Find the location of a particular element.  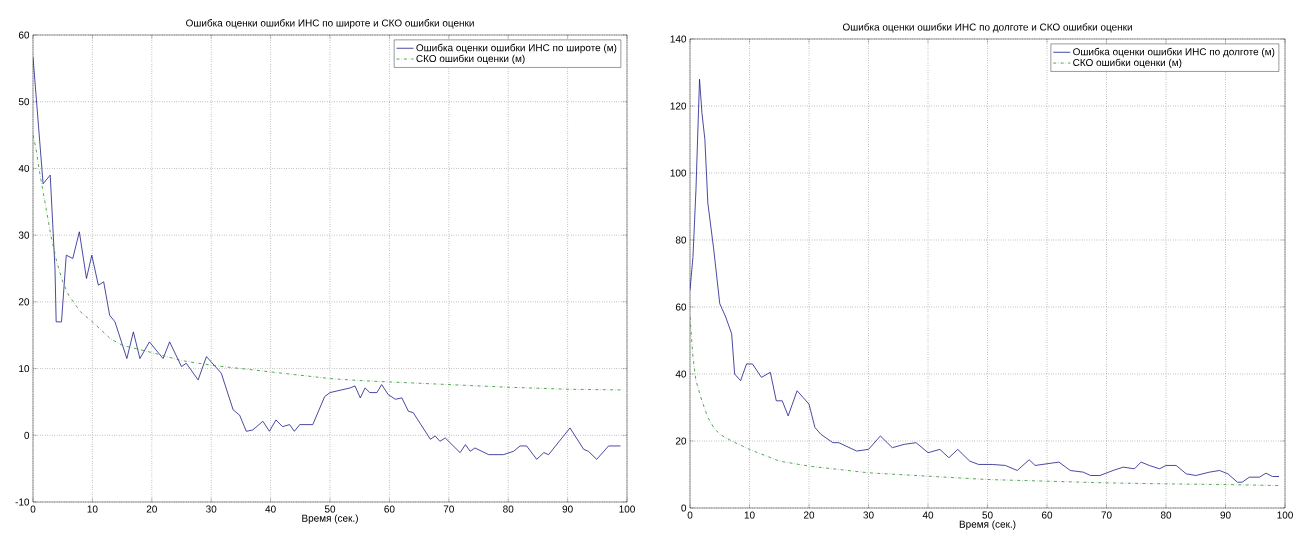

legend-label: Ошибка оценки ошибки ИНС по долготе (м) is located at coordinates (1174, 52).